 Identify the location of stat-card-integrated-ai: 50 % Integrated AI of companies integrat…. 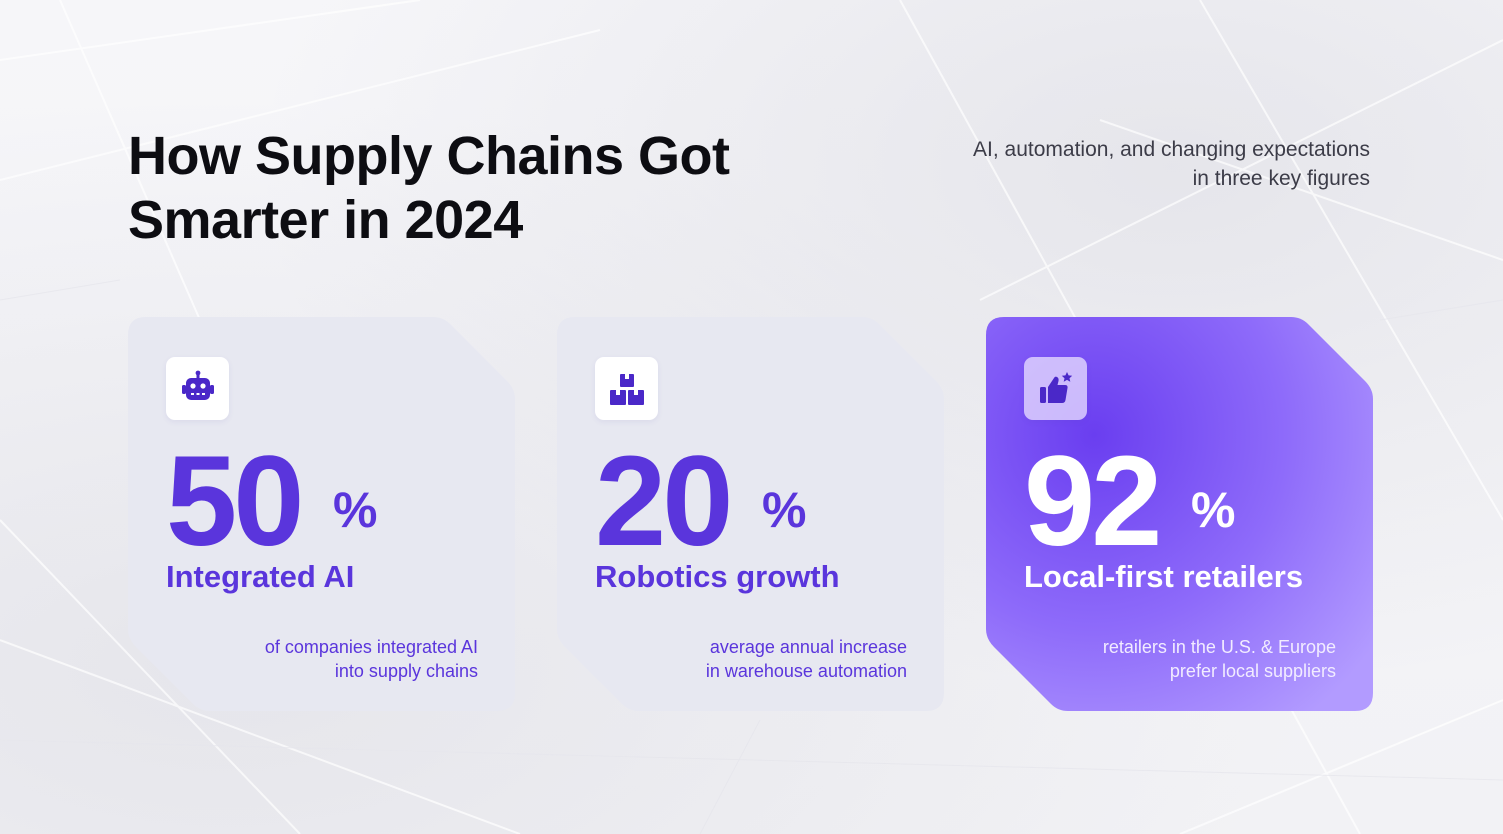
(322, 514).